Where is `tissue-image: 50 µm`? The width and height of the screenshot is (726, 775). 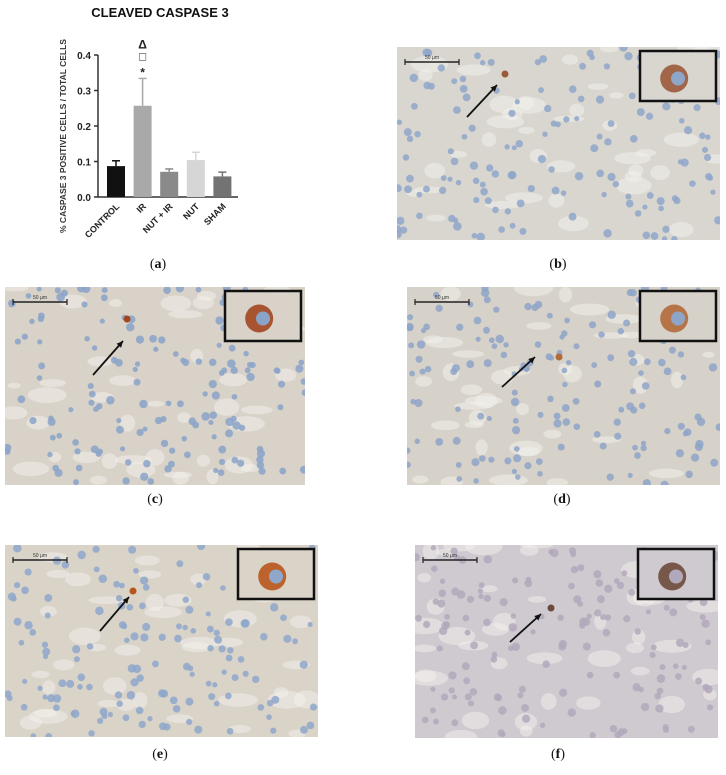 tissue-image: 50 µm is located at coordinates (161, 641).